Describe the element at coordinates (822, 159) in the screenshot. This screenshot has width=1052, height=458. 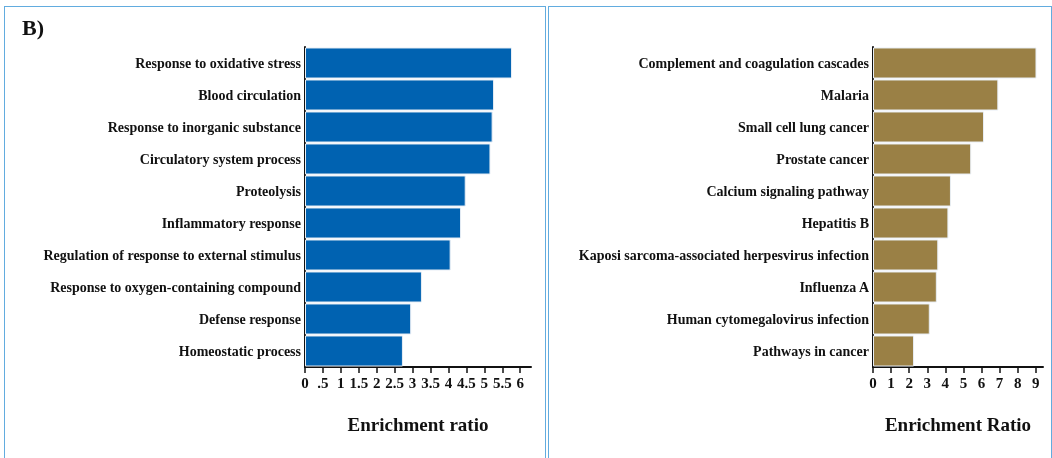
I see `y-tick-label: Prostate cancer` at that location.